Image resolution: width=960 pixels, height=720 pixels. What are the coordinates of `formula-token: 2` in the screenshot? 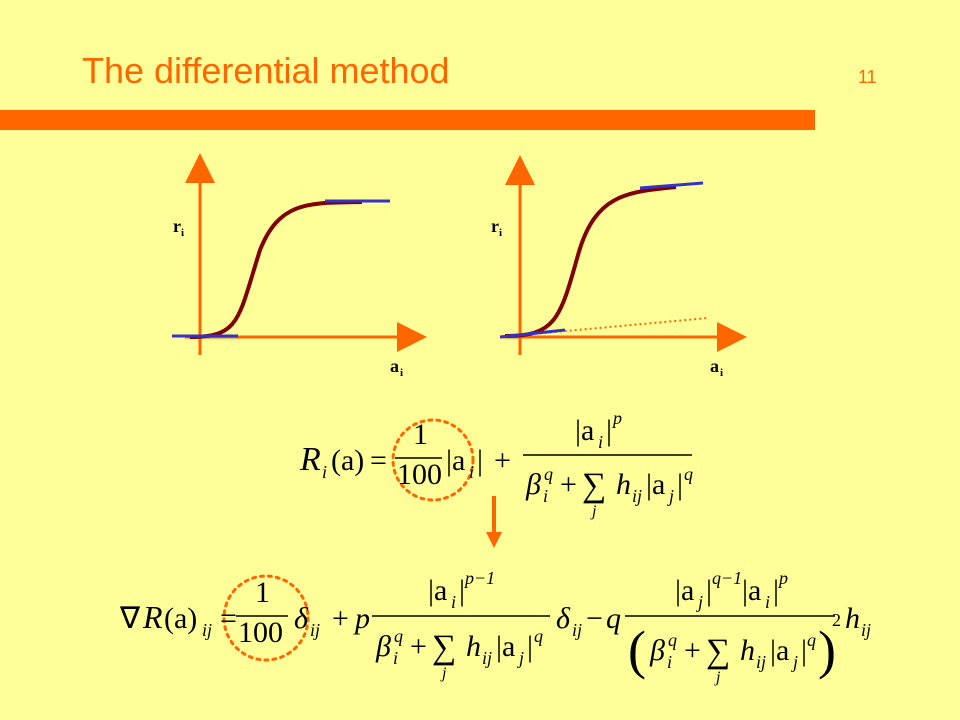 It's located at (836, 620).